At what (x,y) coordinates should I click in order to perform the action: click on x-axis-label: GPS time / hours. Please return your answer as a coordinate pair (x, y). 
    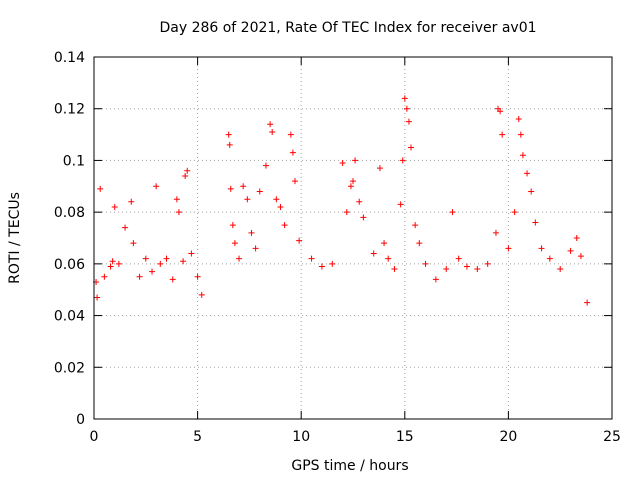
    Looking at the image, I should click on (349, 466).